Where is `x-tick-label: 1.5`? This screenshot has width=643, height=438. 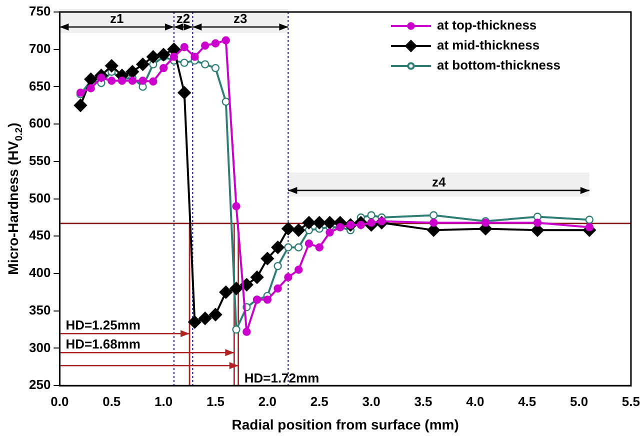 x-tick-label: 1.5 is located at coordinates (215, 401).